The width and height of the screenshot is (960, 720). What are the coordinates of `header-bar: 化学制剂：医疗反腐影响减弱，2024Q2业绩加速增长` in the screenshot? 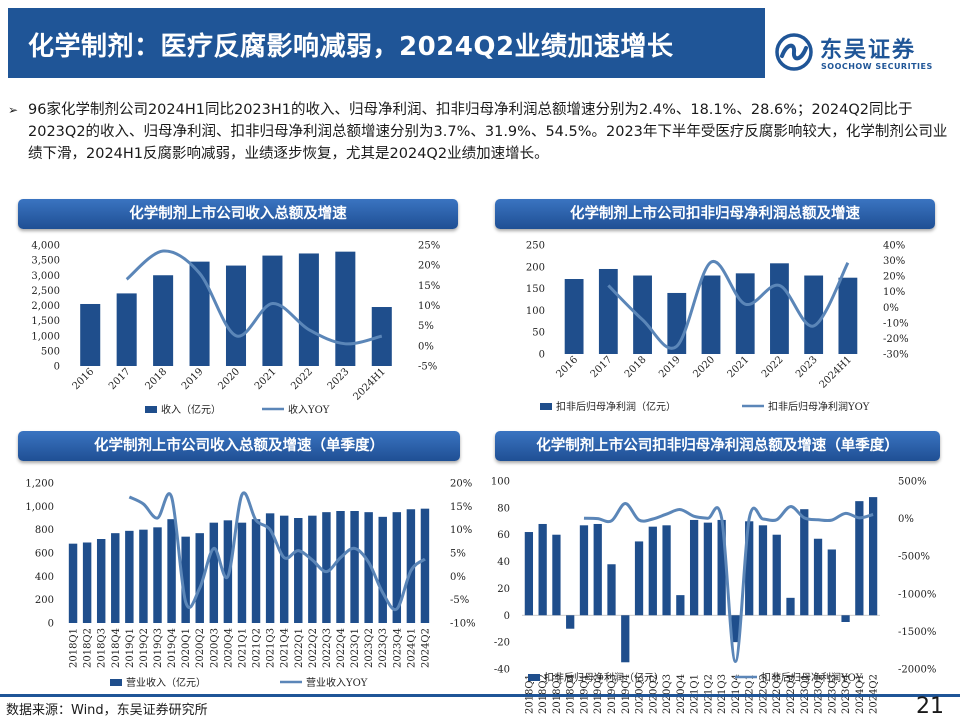 It's located at (386, 43).